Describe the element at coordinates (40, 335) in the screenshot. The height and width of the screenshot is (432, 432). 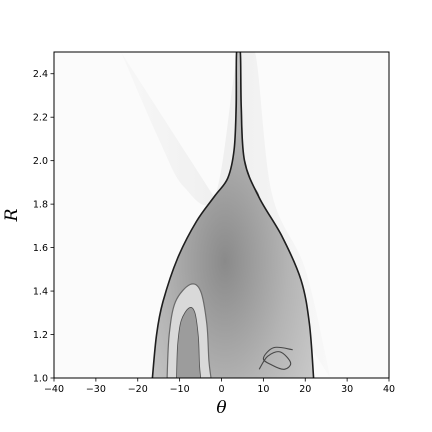
I see `y-tick-label: 1.2` at that location.